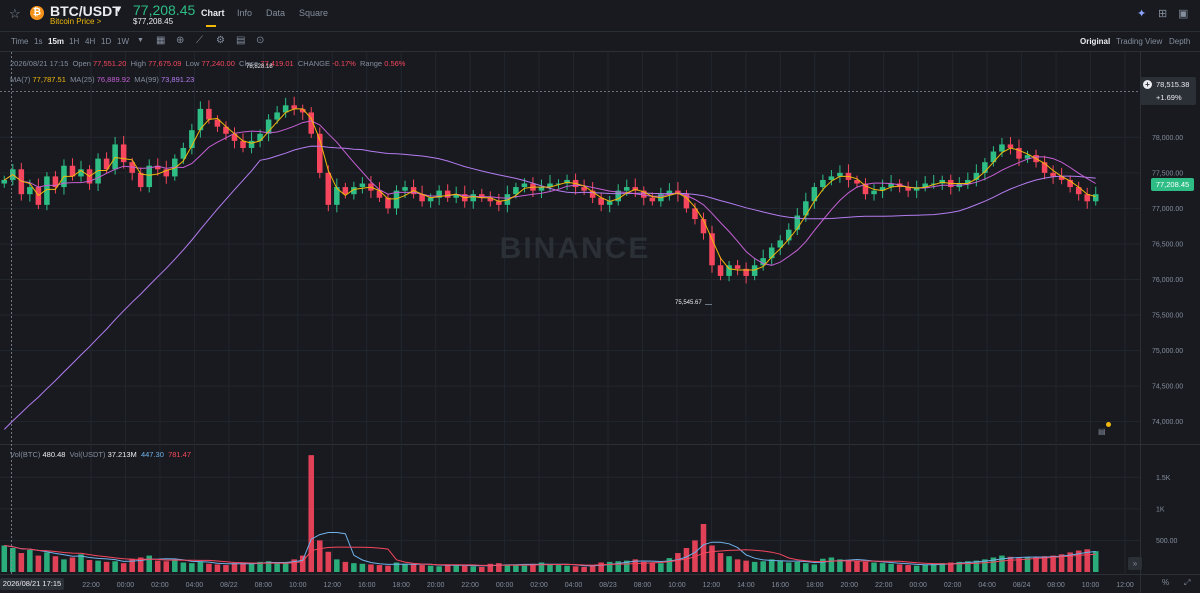 The width and height of the screenshot is (1200, 593). I want to click on legend-date: 2026/08/21 17:15, so click(39, 63).